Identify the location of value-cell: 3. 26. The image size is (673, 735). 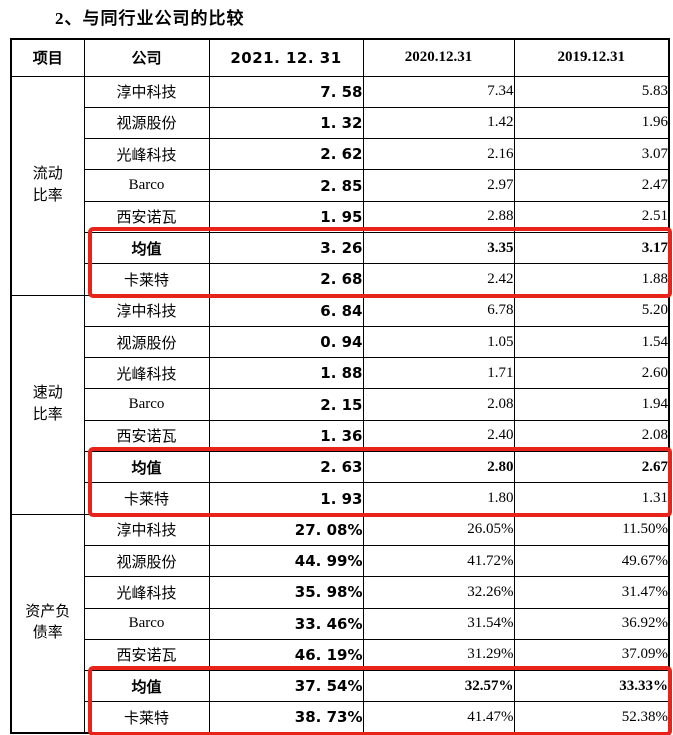
(286, 248).